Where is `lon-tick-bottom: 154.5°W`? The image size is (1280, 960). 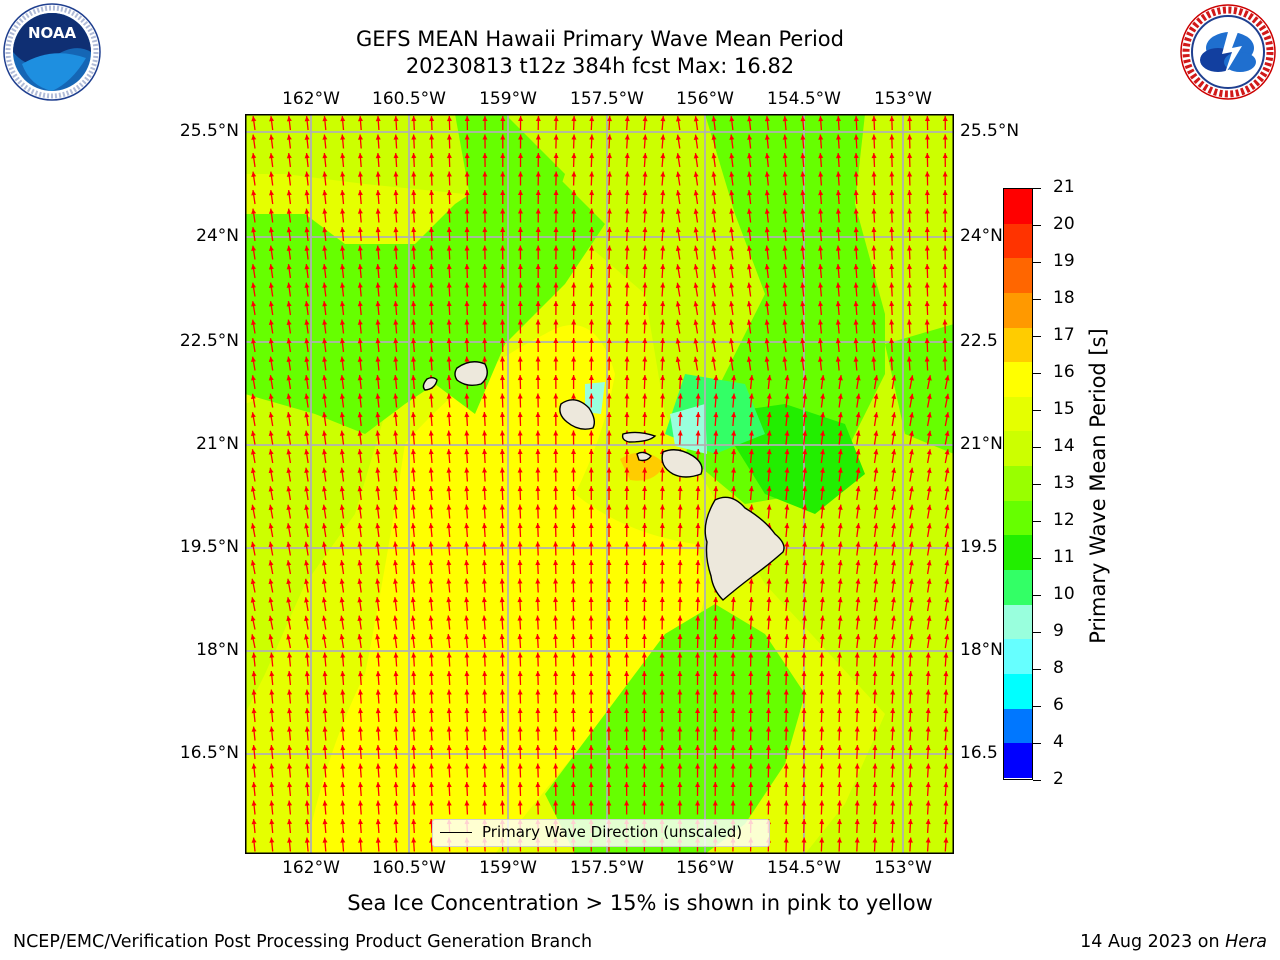
lon-tick-bottom: 154.5°W is located at coordinates (804, 868).